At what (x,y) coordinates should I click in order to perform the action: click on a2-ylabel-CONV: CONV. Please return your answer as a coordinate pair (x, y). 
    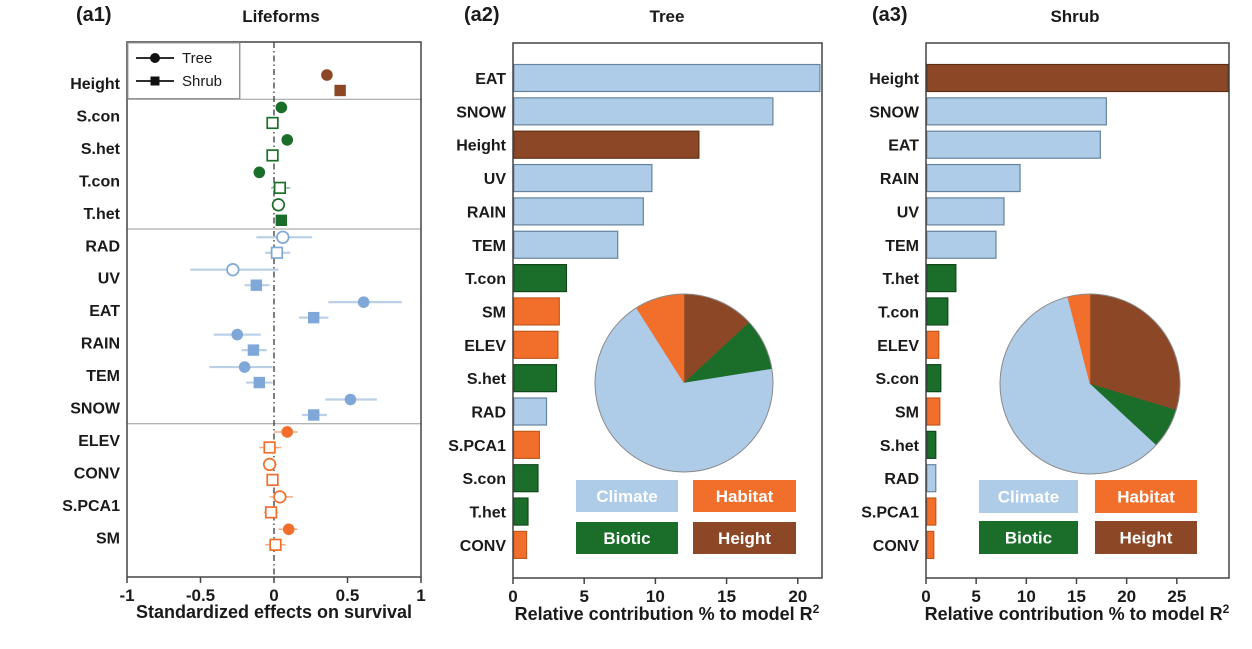
    Looking at the image, I should click on (483, 546).